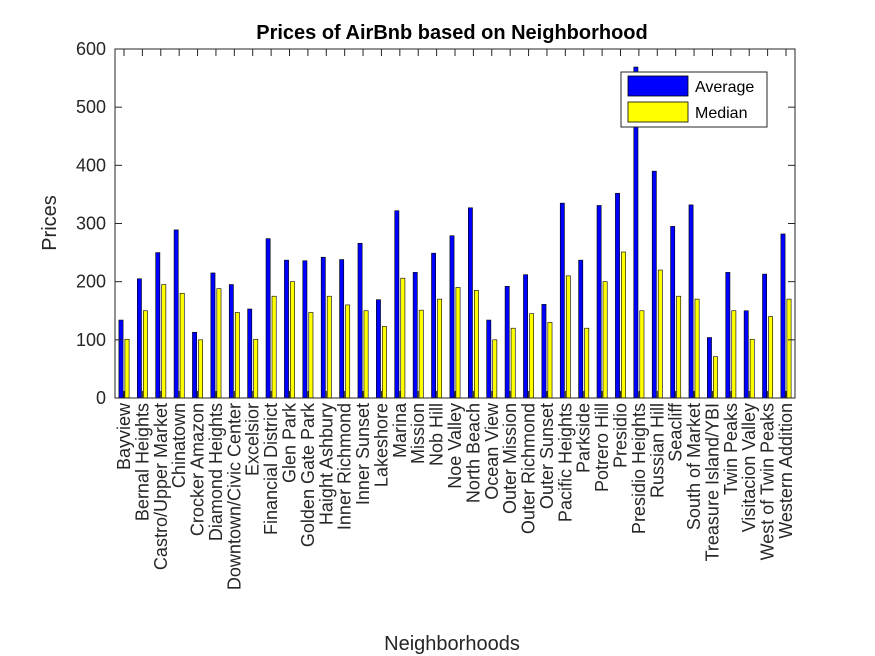 Image resolution: width=875 pixels, height=656 pixels. Describe the element at coordinates (768, 481) in the screenshot. I see `x-tick-label: West of Twin Peaks` at that location.